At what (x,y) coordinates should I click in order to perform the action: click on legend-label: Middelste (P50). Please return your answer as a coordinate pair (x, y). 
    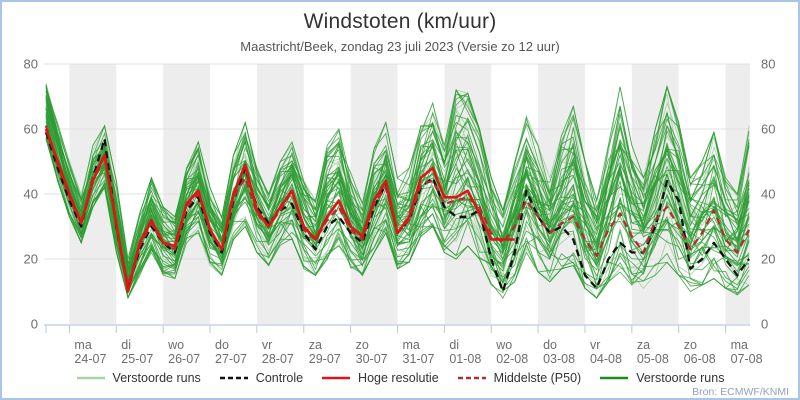
    Looking at the image, I should click on (537, 378).